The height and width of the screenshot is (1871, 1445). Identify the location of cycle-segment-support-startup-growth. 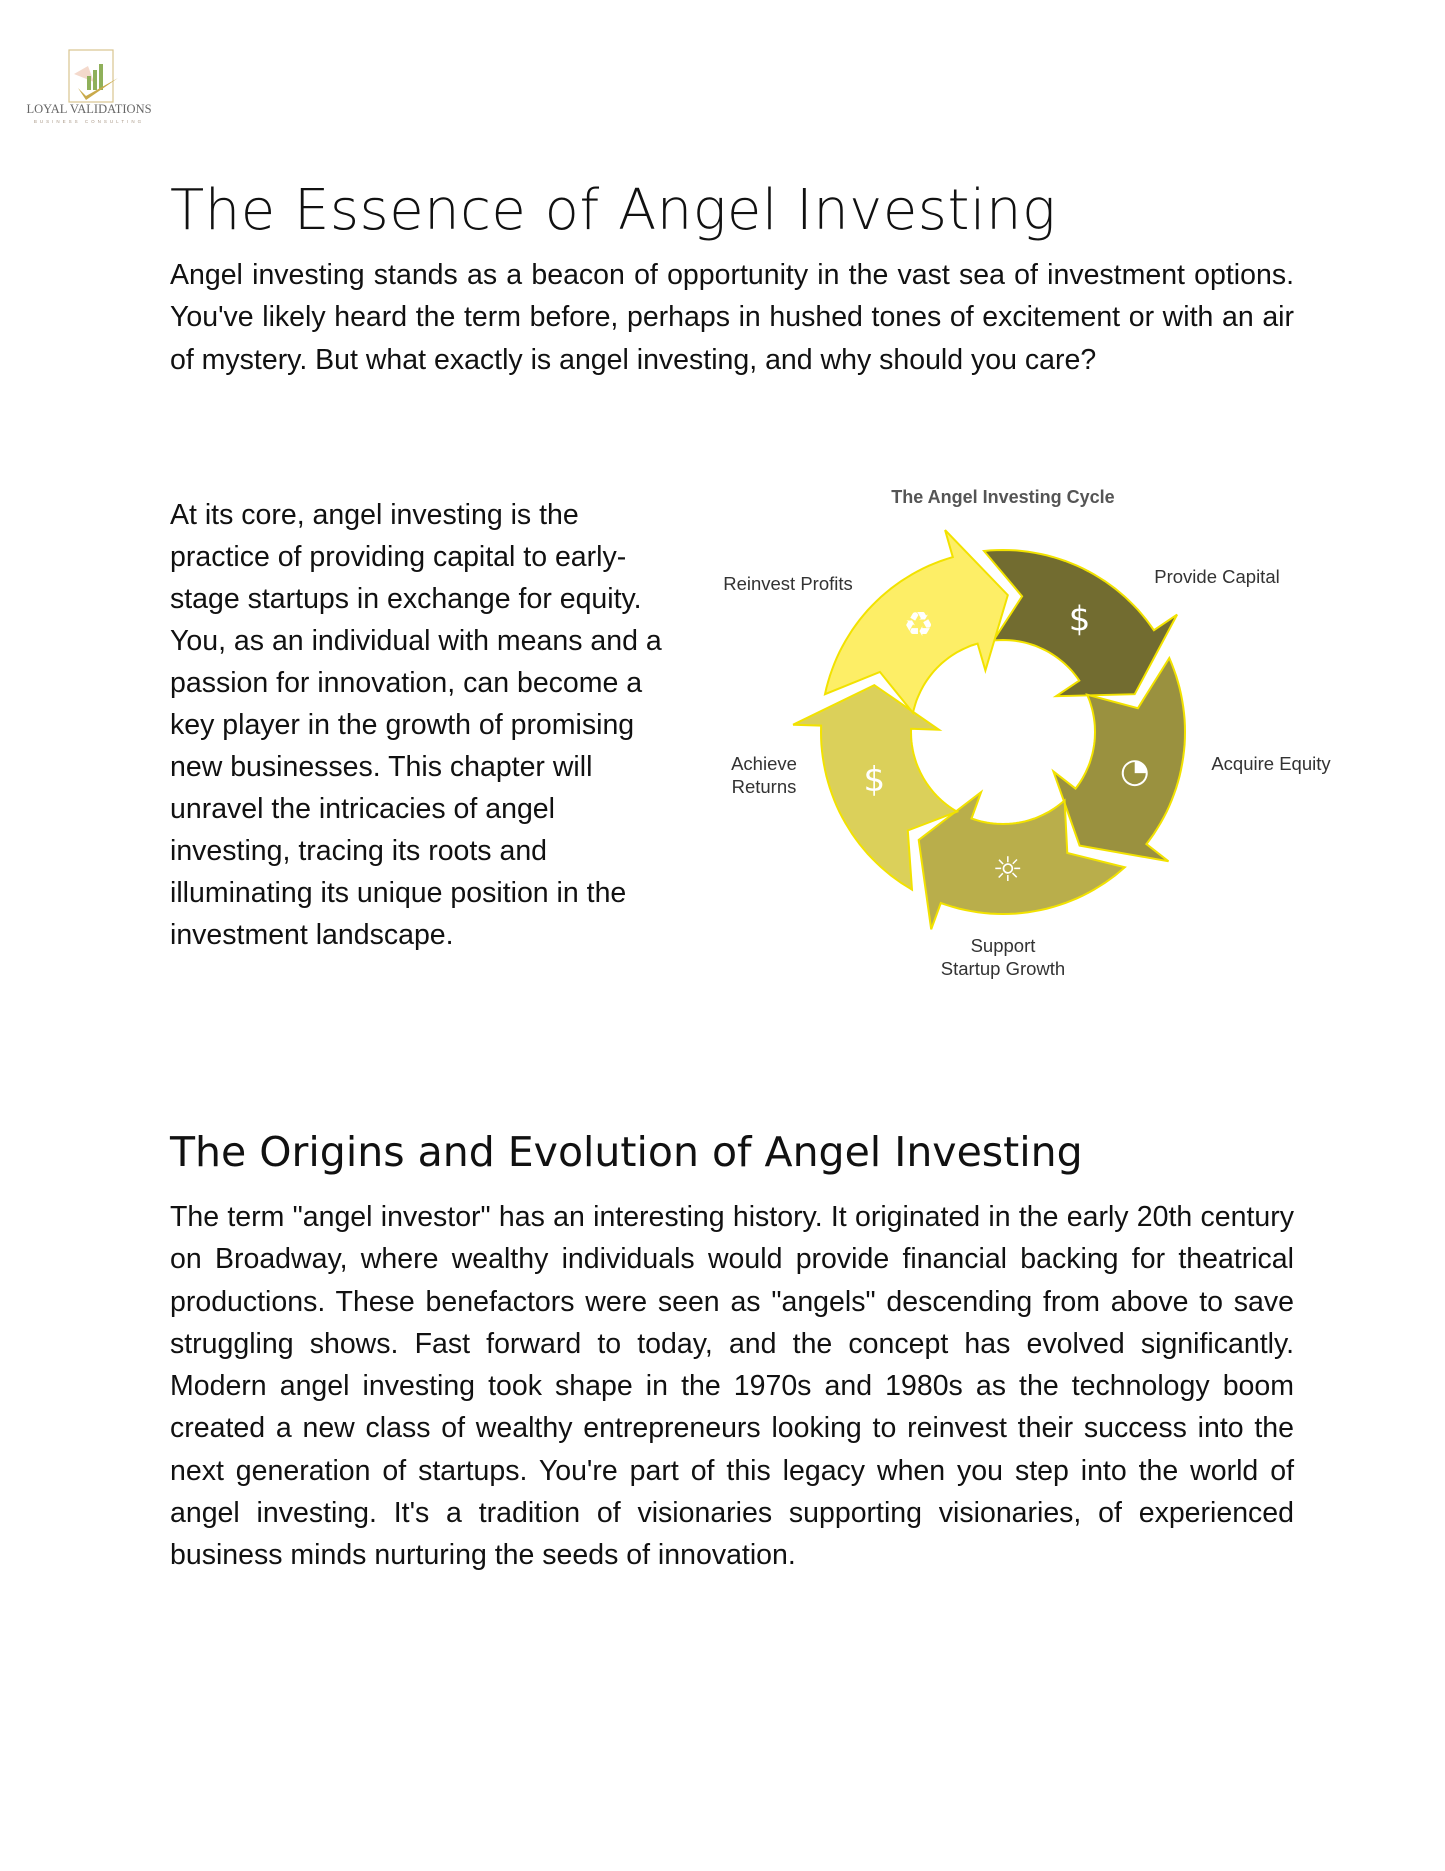
(1022, 859).